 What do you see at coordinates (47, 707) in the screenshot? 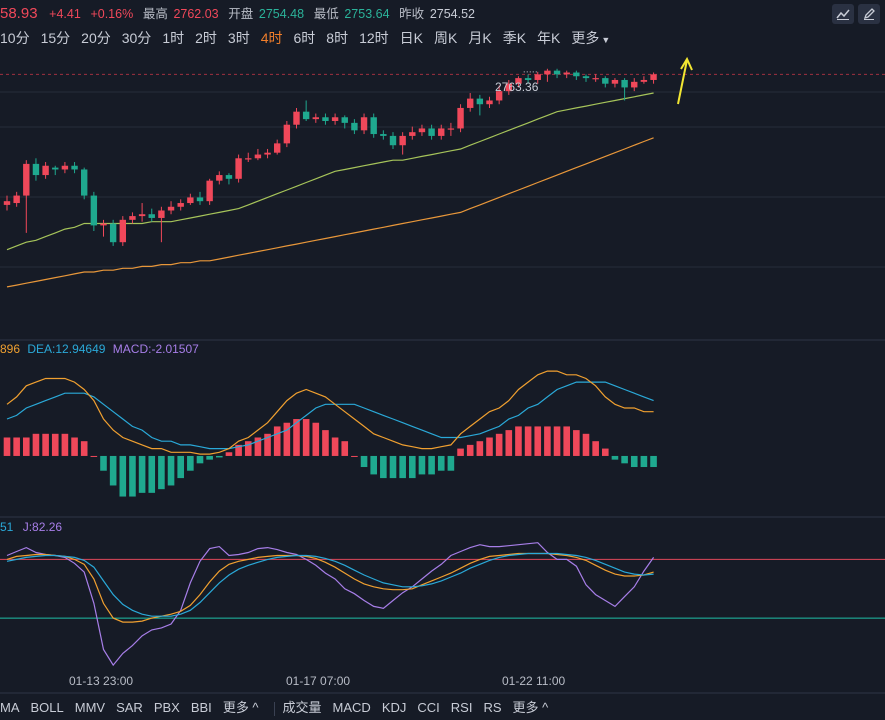
I see `overlay-tab-boll: BOLL` at bounding box center [47, 707].